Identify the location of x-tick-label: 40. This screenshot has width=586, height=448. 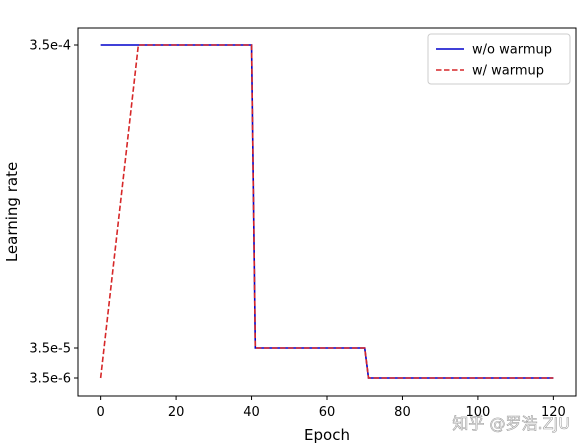
(251, 412).